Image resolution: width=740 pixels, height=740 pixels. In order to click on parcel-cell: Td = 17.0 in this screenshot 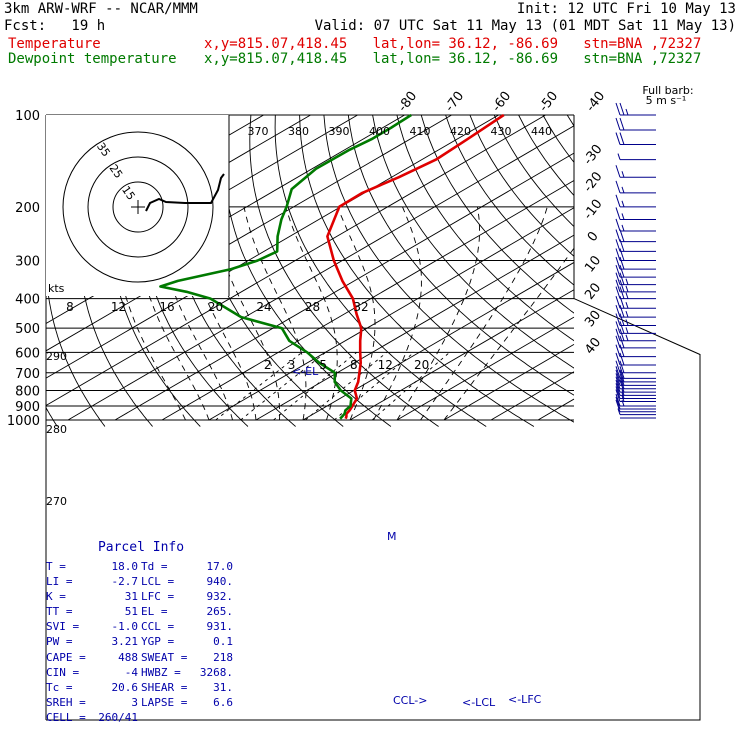, I will do `click(188, 566)`.